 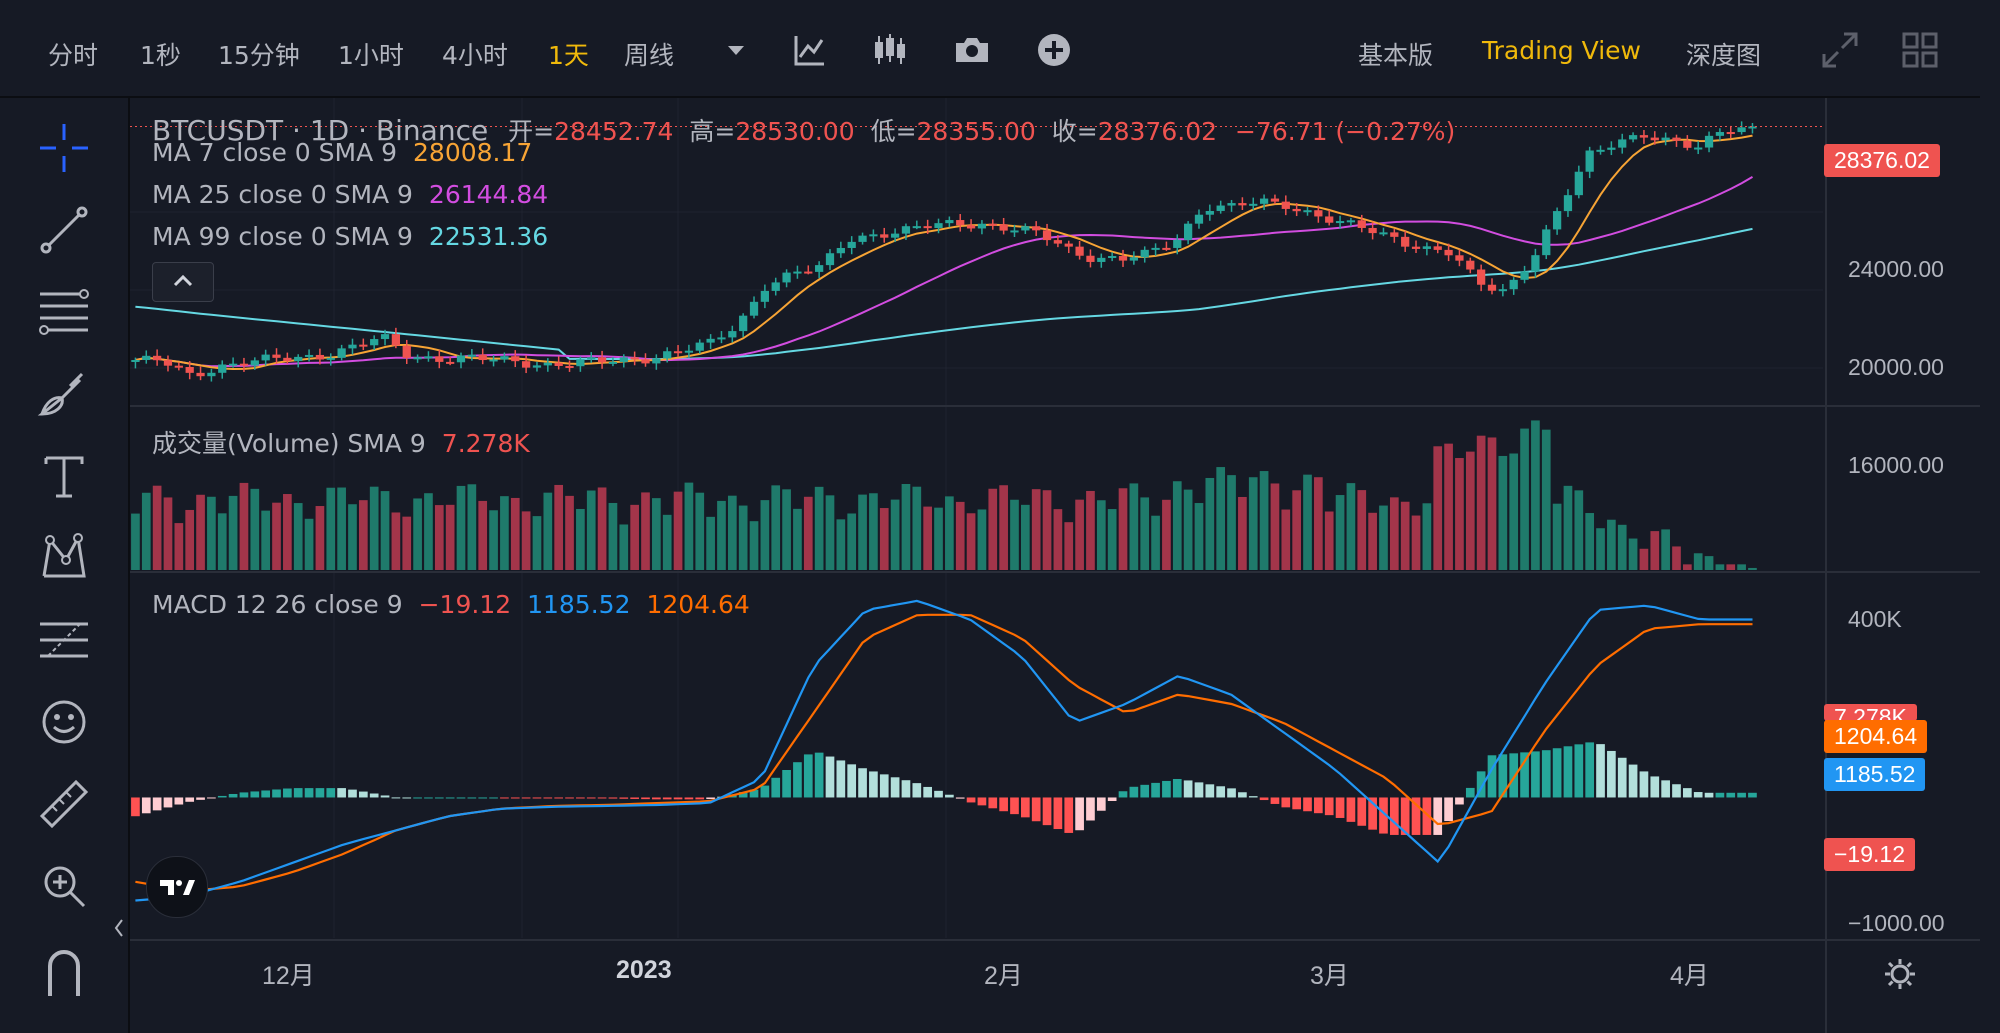 I want to click on emoji-icon, so click(x=64, y=722).